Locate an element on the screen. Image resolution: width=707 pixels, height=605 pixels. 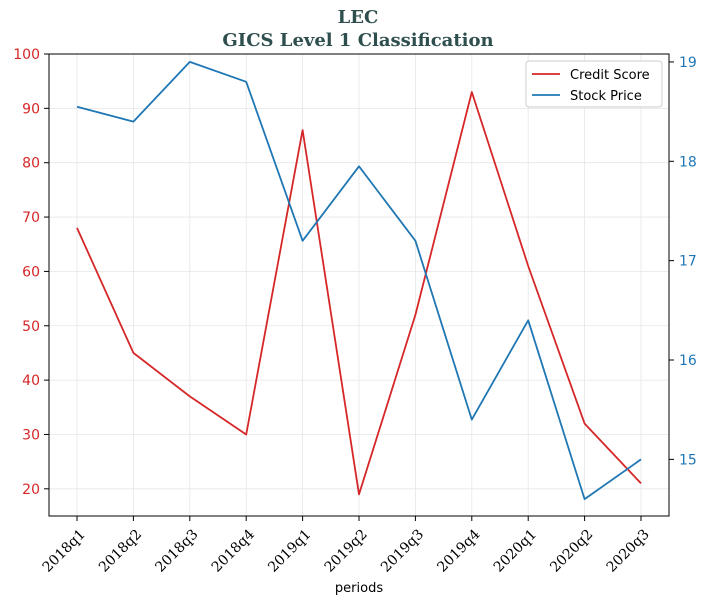
y-left-tick-label: 40 is located at coordinates (31, 381).